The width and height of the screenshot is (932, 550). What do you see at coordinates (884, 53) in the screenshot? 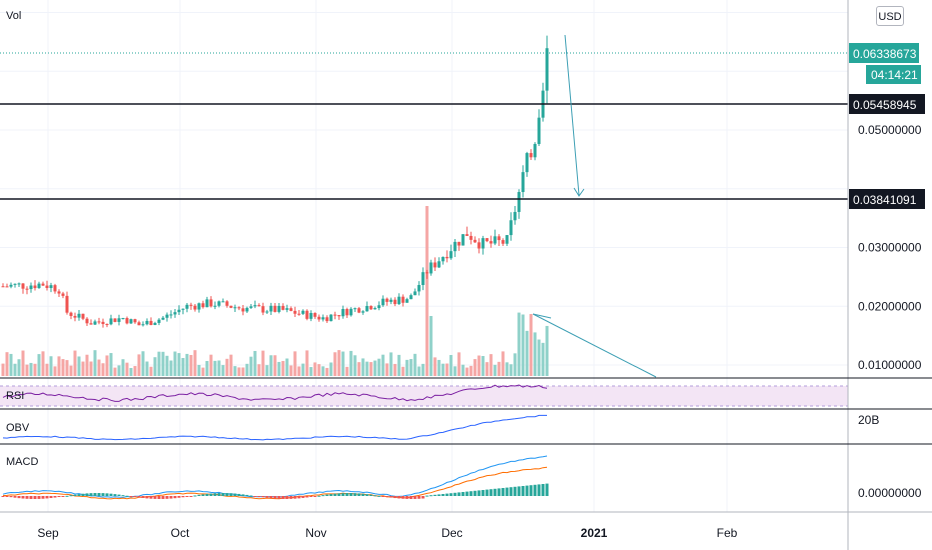
I see `current-price-tag` at bounding box center [884, 53].